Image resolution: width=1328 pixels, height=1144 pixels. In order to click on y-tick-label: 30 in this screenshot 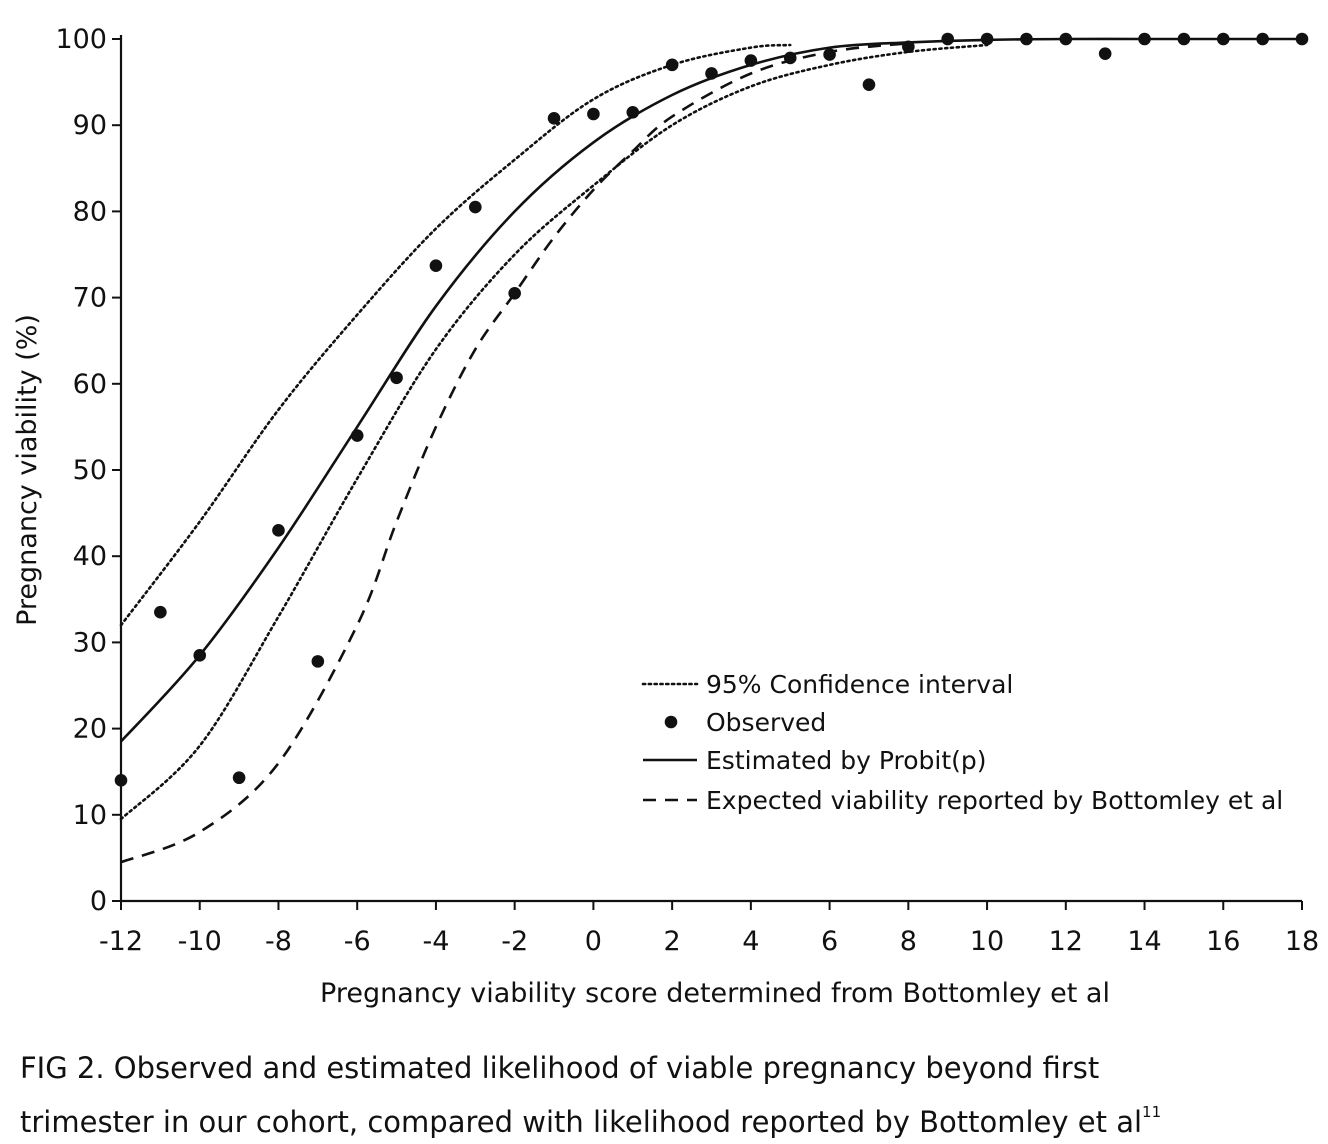, I will do `click(90, 642)`.